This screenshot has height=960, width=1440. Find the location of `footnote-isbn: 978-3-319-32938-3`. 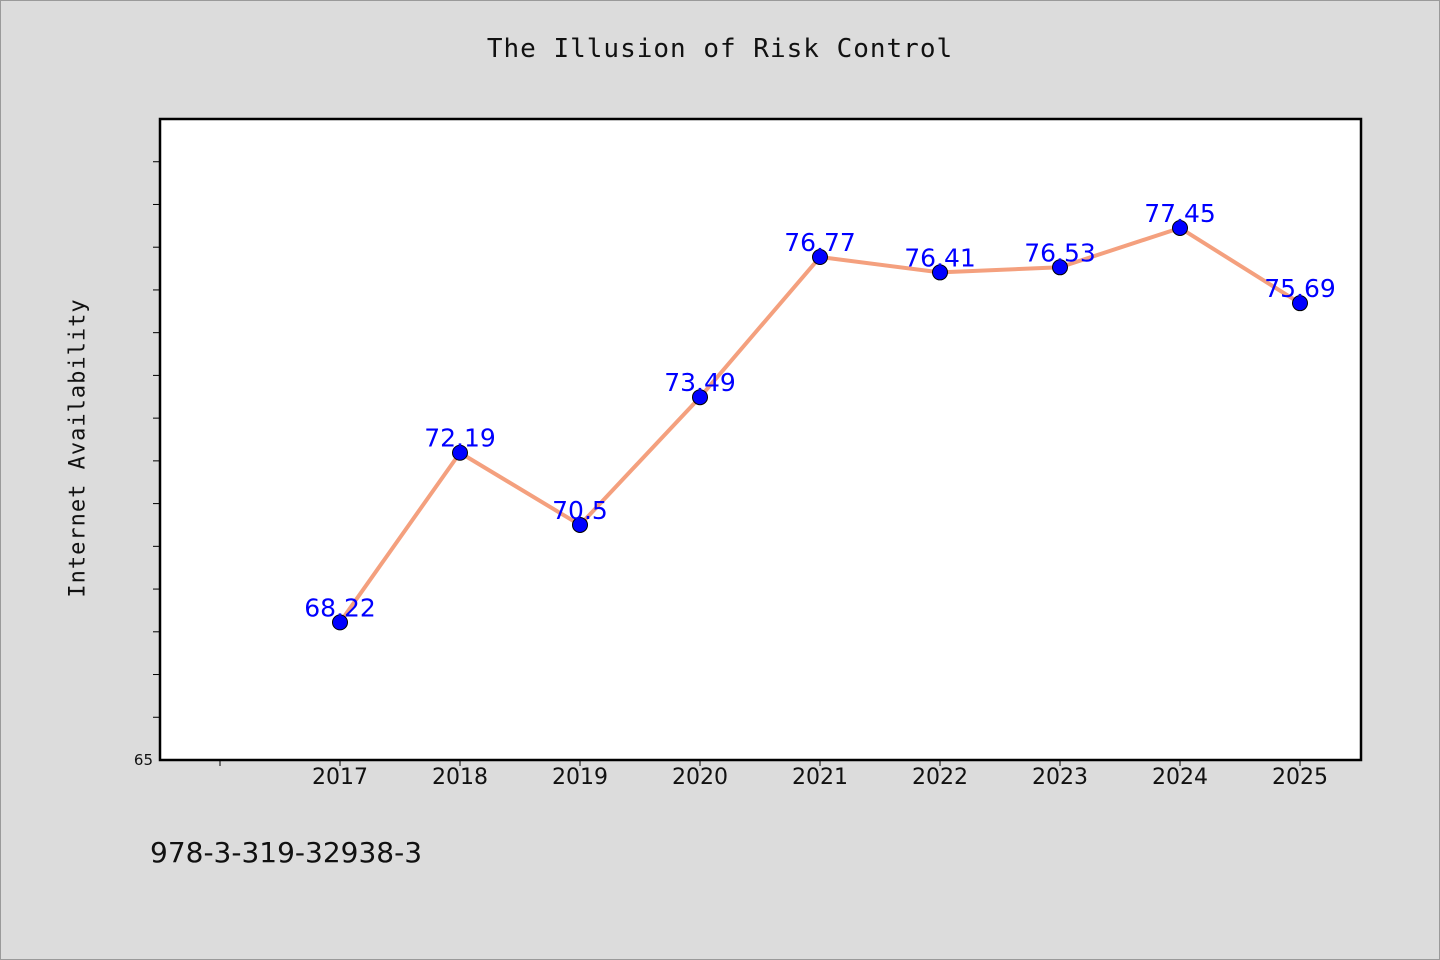

footnote-isbn: 978-3-319-32938-3 is located at coordinates (286, 852).